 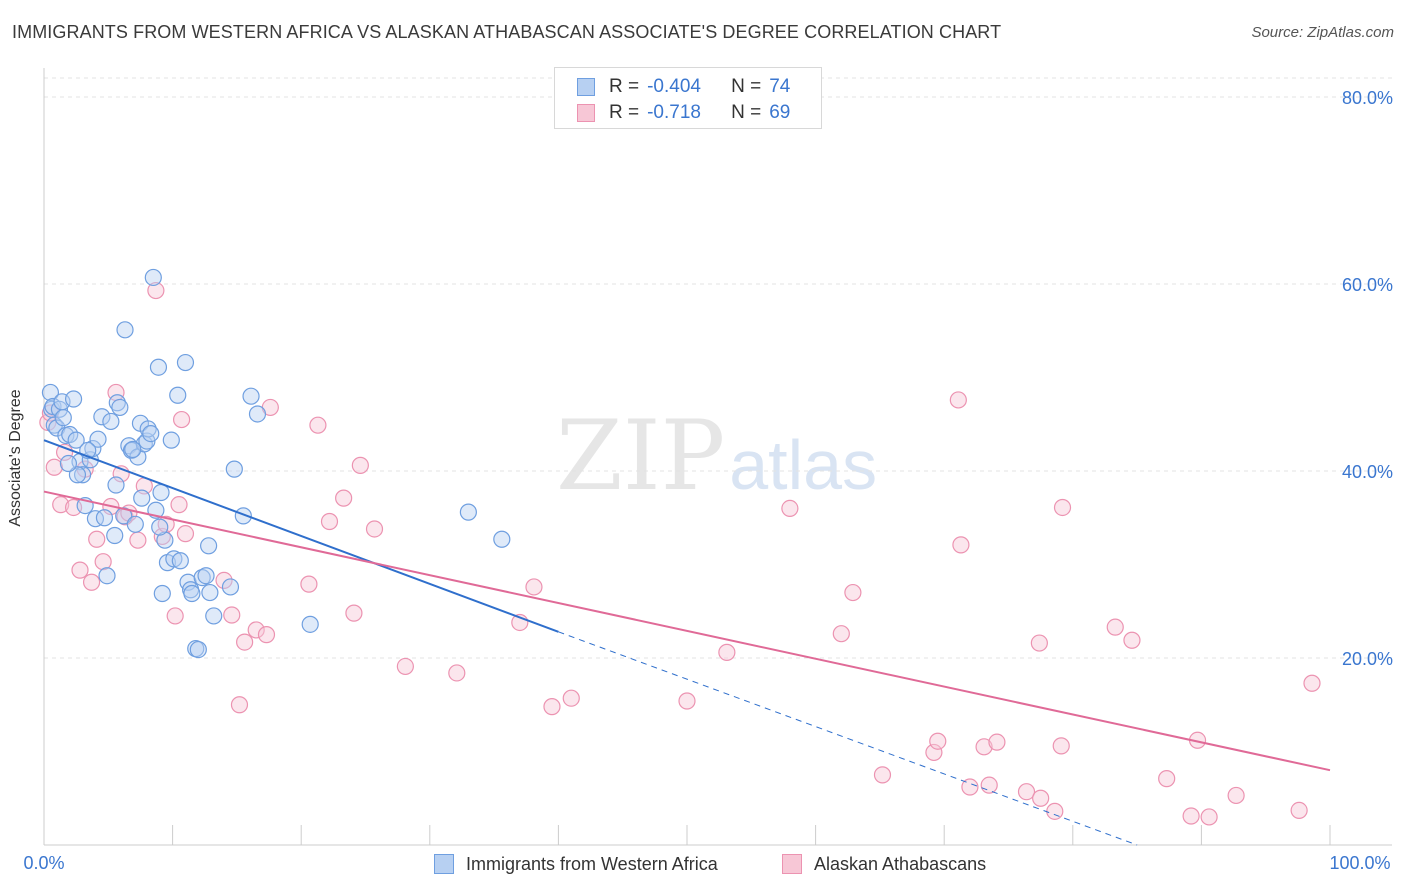 What do you see at coordinates (780, 86) in the screenshot?
I see `legend-n-value: 74` at bounding box center [780, 86].